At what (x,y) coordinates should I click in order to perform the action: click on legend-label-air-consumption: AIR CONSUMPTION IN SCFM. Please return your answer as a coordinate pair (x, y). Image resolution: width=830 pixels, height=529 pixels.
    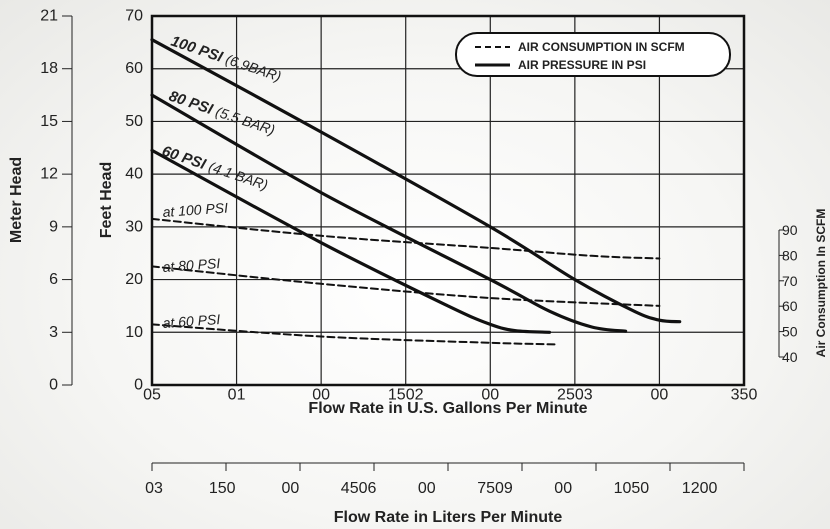
    Looking at the image, I should click on (601, 47).